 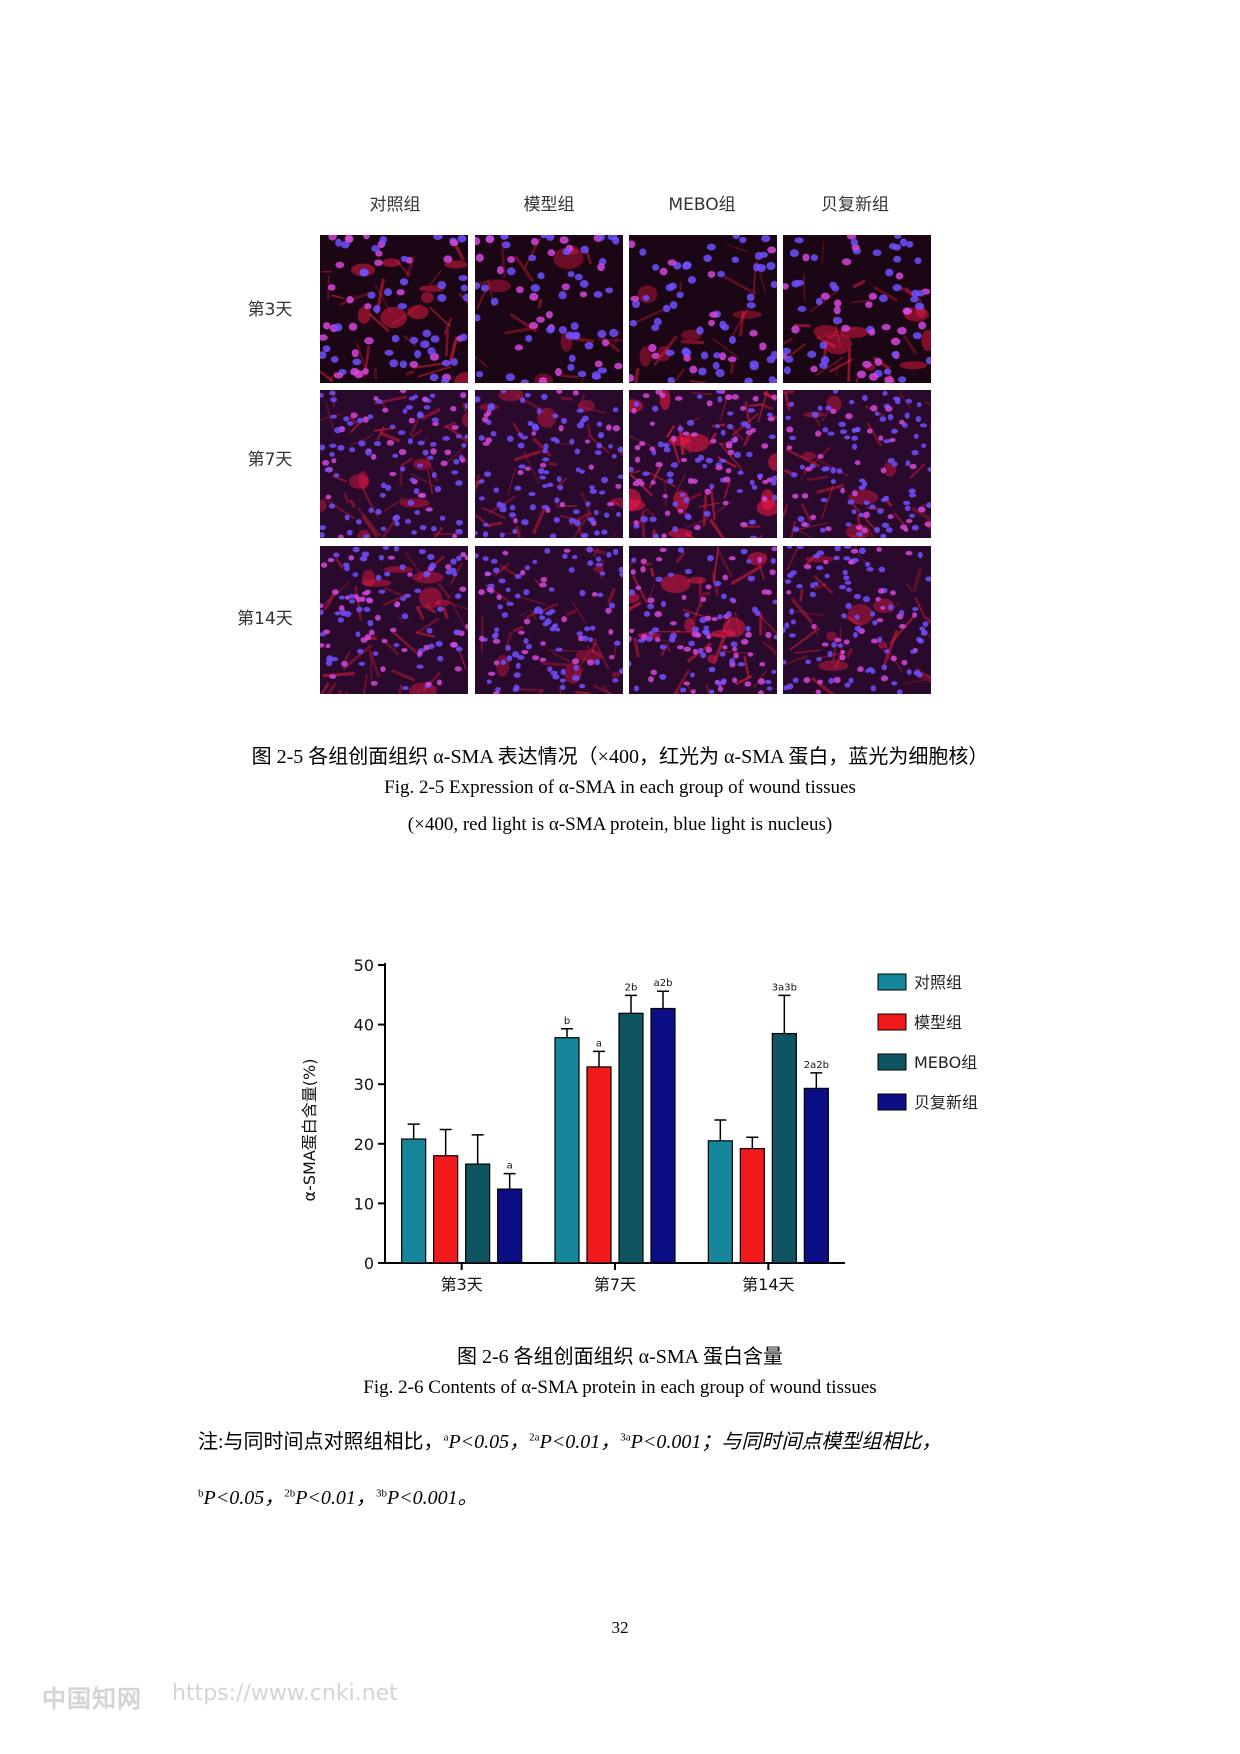 What do you see at coordinates (567, 1021) in the screenshot?
I see `significance-label: b` at bounding box center [567, 1021].